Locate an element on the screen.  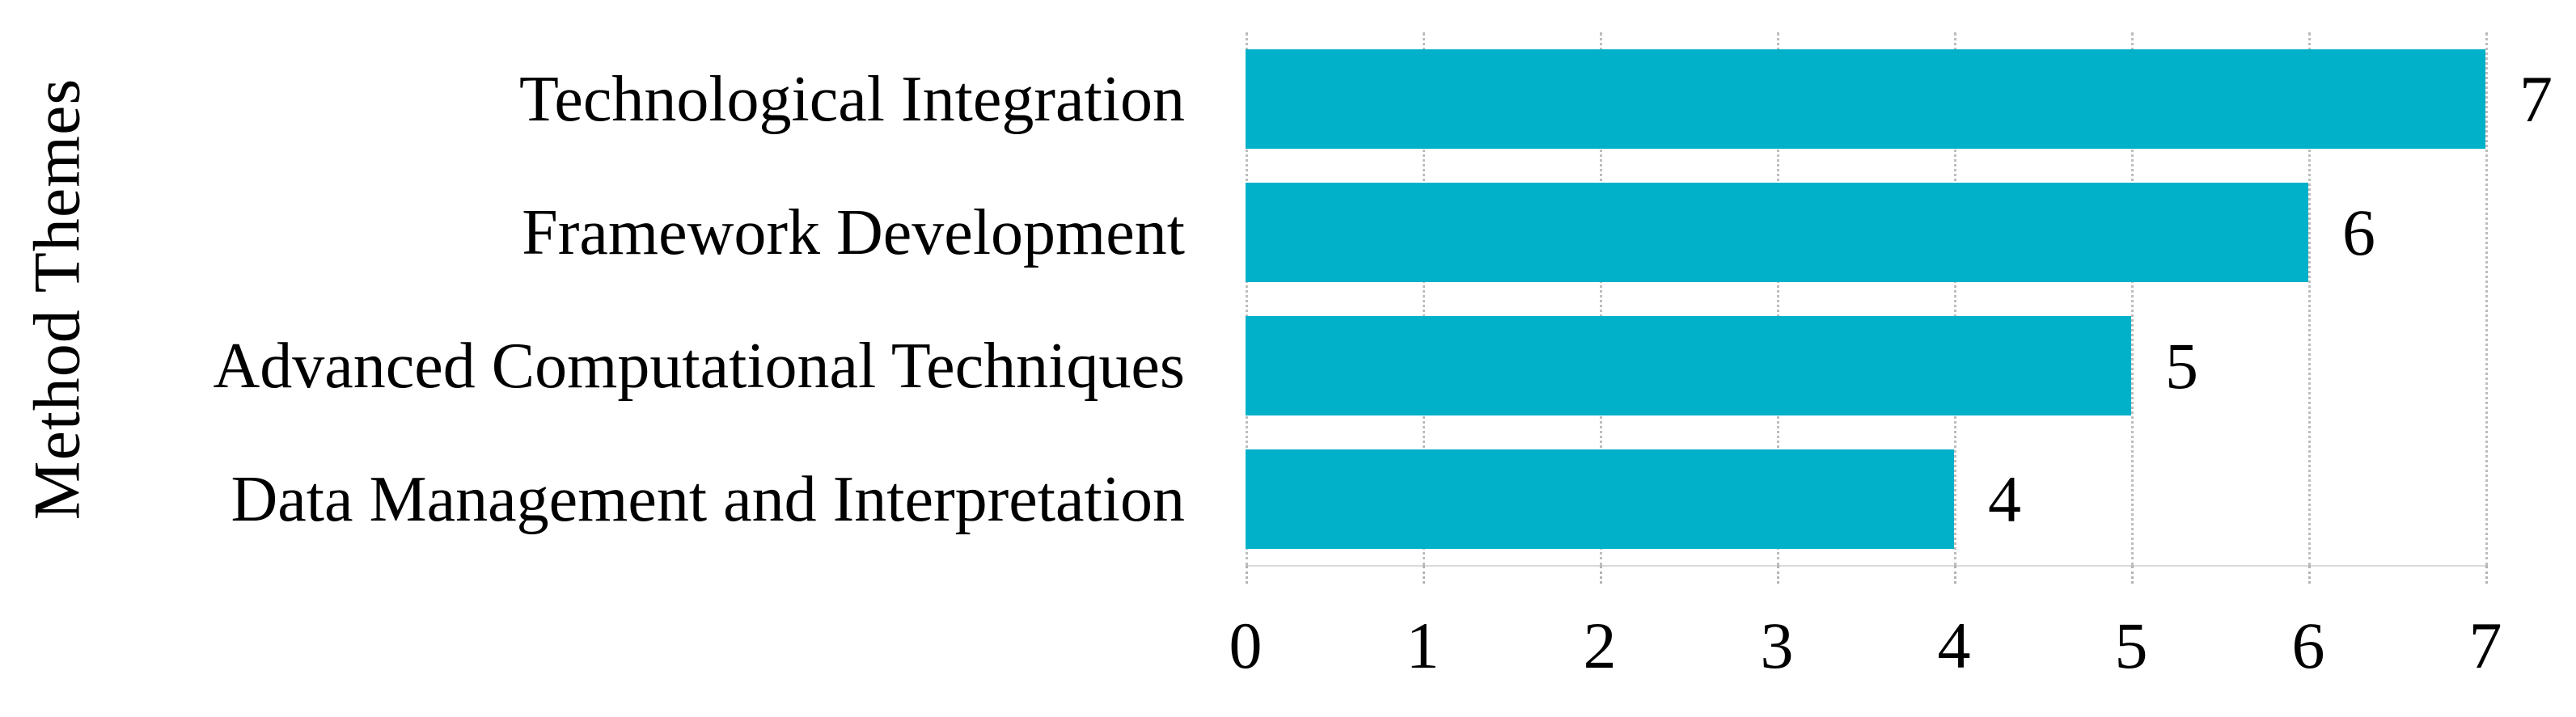
x-tick-label: 3 is located at coordinates (1777, 645).